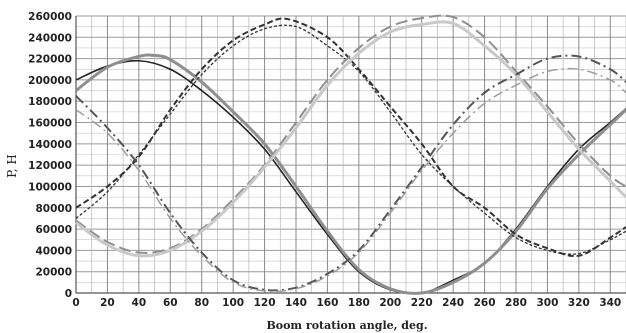 The image size is (626, 333). What do you see at coordinates (12, 166) in the screenshot?
I see `y-axis-title: P, H` at bounding box center [12, 166].